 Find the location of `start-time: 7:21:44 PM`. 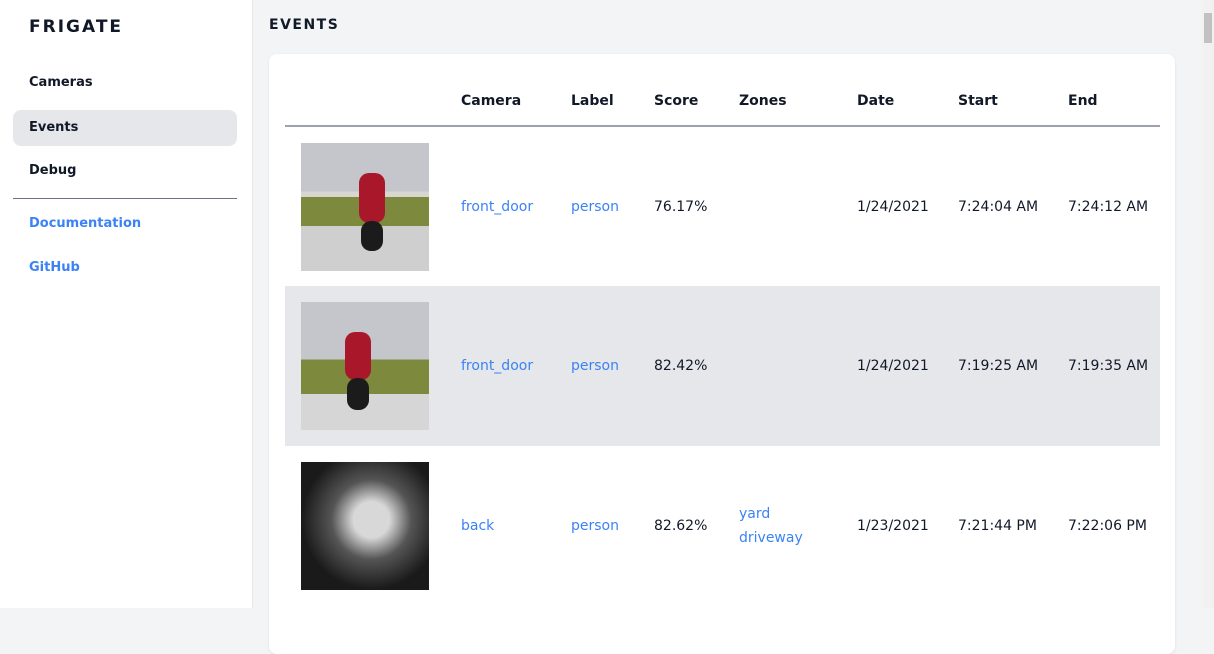

start-time: 7:21:44 PM is located at coordinates (997, 526).